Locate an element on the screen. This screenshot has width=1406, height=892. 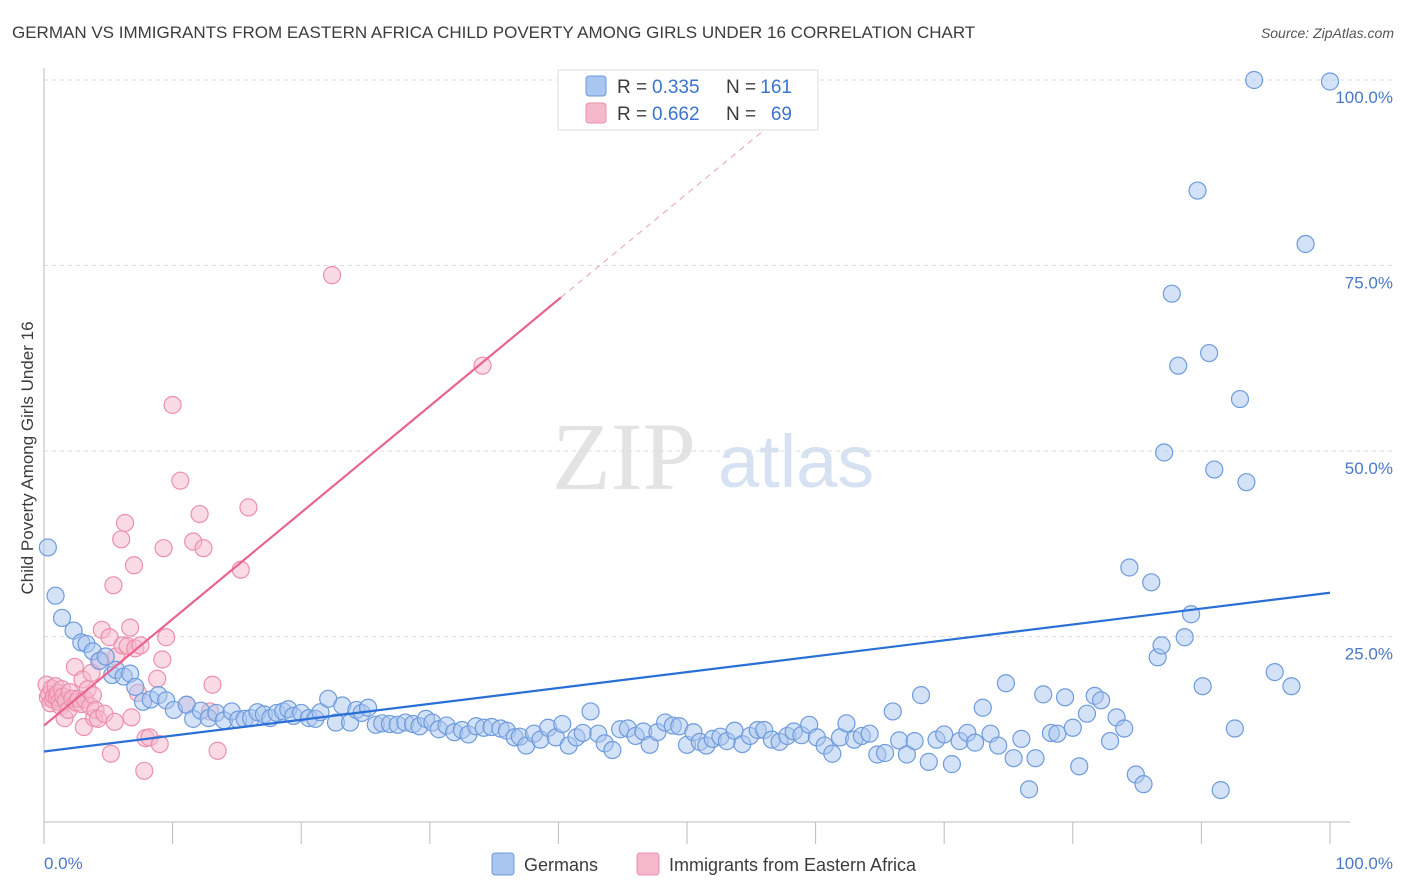
bottom-legend-swatch-africa is located at coordinates (648, 864).